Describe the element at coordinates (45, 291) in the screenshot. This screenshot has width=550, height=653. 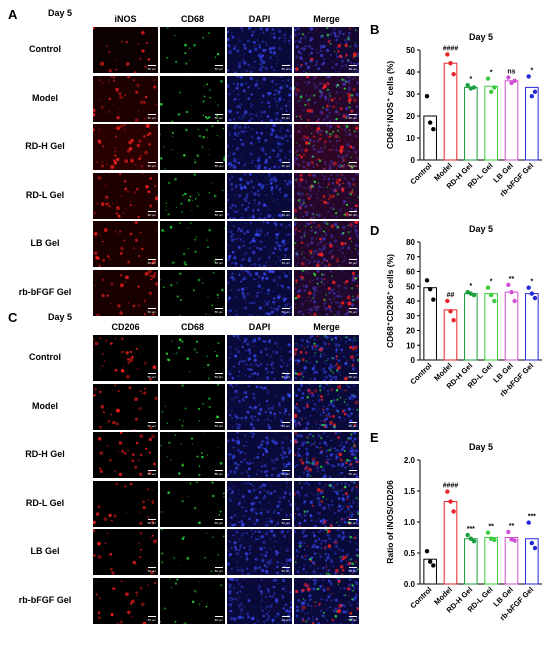
I see `panel-a-row-label: rb-bFGF Gel` at that location.